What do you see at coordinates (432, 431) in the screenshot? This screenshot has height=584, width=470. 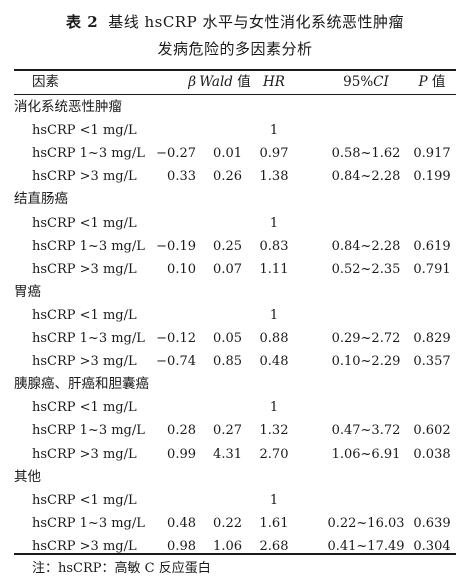 I see `p-value: 0.602` at bounding box center [432, 431].